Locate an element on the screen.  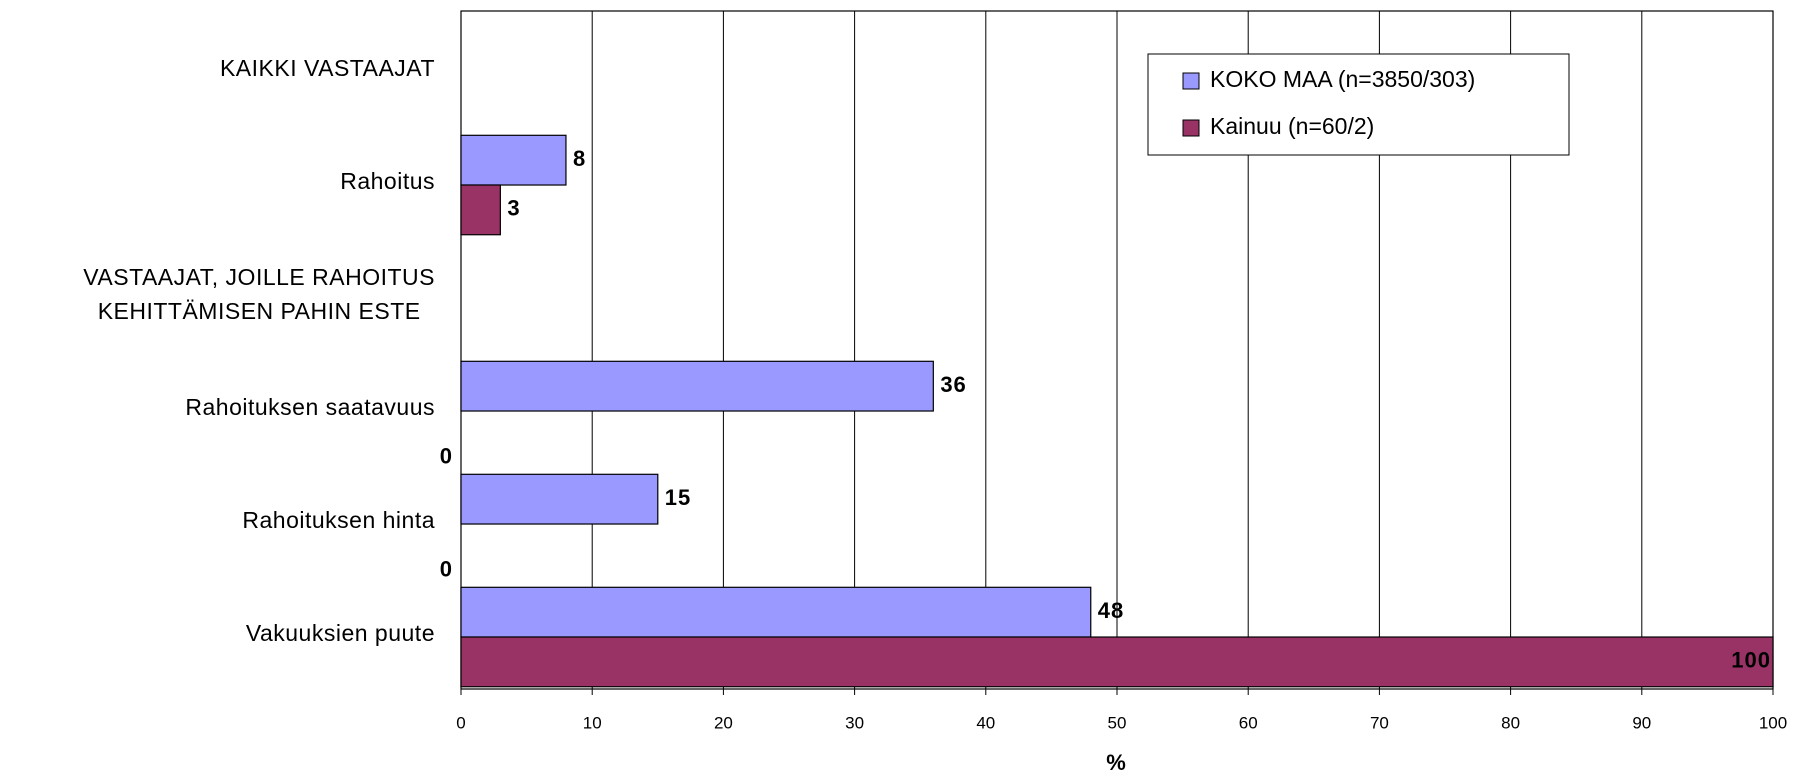
x-tick-label: 90 is located at coordinates (1641, 722).